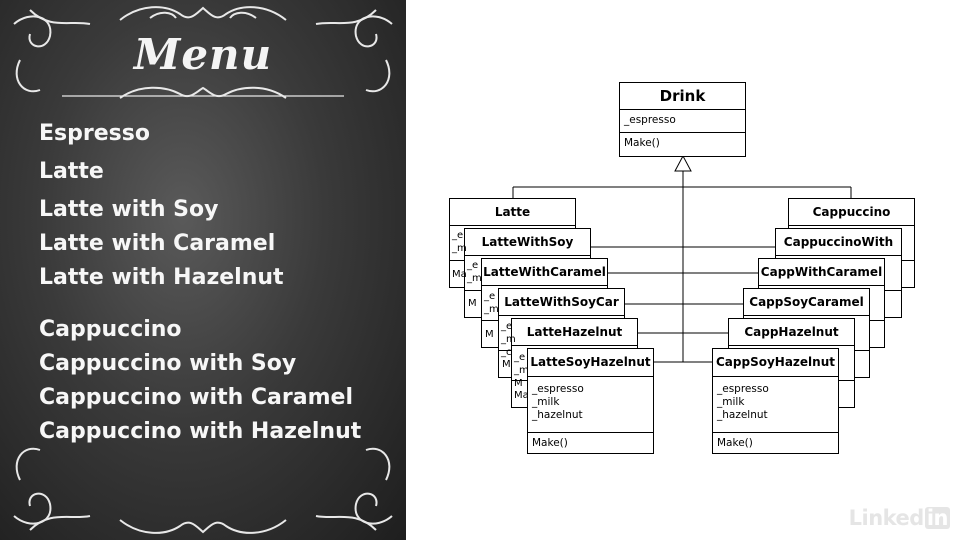 The image size is (960, 540). What do you see at coordinates (161, 277) in the screenshot?
I see `menu-item-latte-hazelnut: Latte with Hazelnut` at bounding box center [161, 277].